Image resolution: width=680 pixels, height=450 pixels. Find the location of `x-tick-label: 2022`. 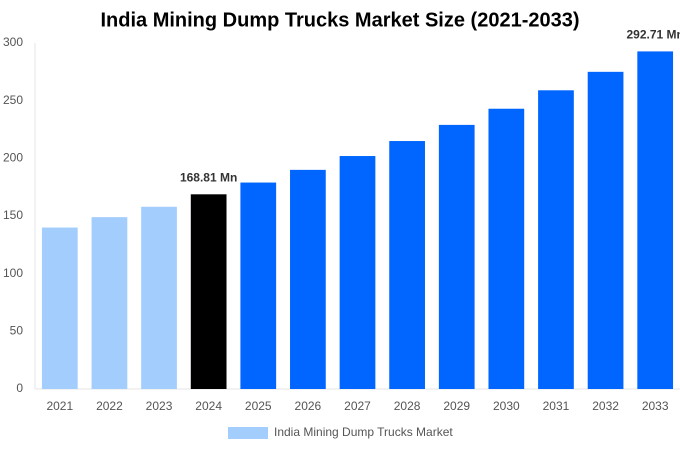

x-tick-label: 2022 is located at coordinates (109, 406).